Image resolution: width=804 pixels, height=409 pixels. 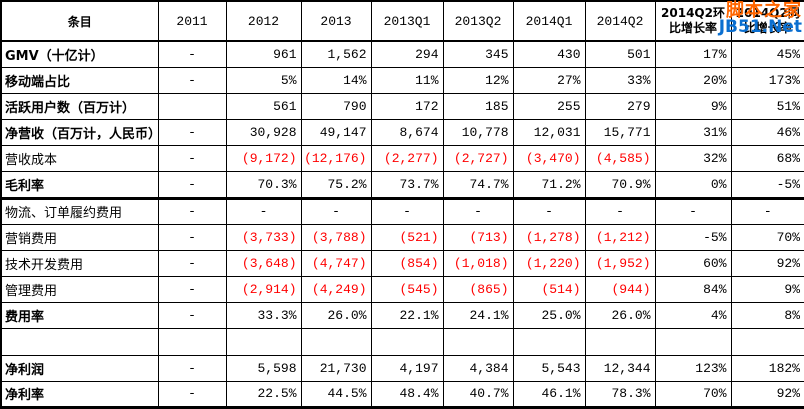 I want to click on table-cell: (1,952), so click(x=620, y=263).